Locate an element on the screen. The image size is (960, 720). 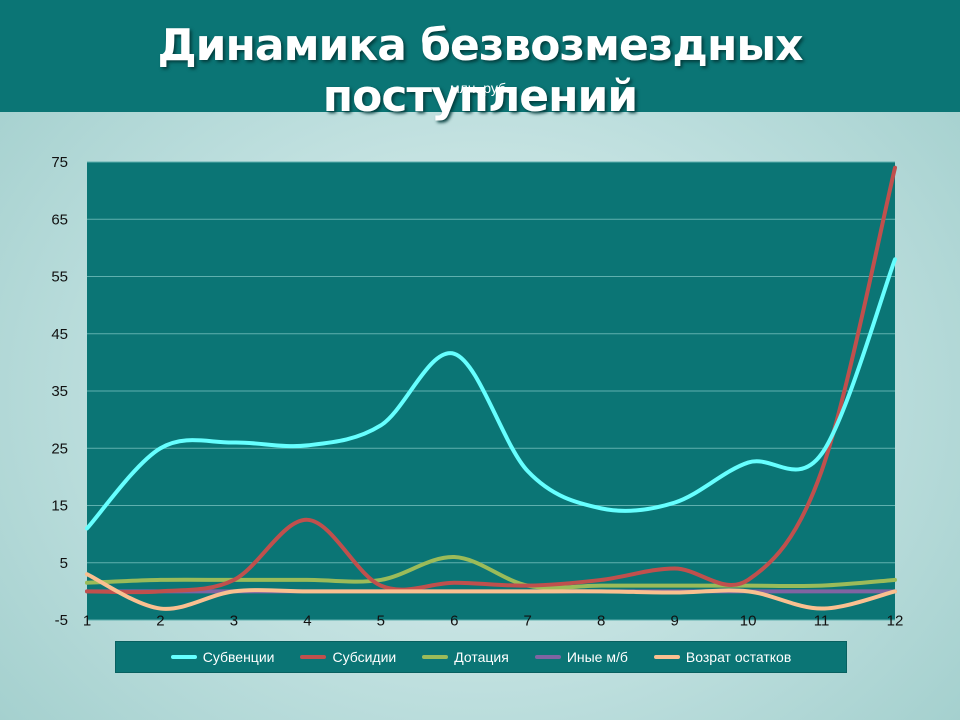
y-tick-label: 25 is located at coordinates (59, 448).